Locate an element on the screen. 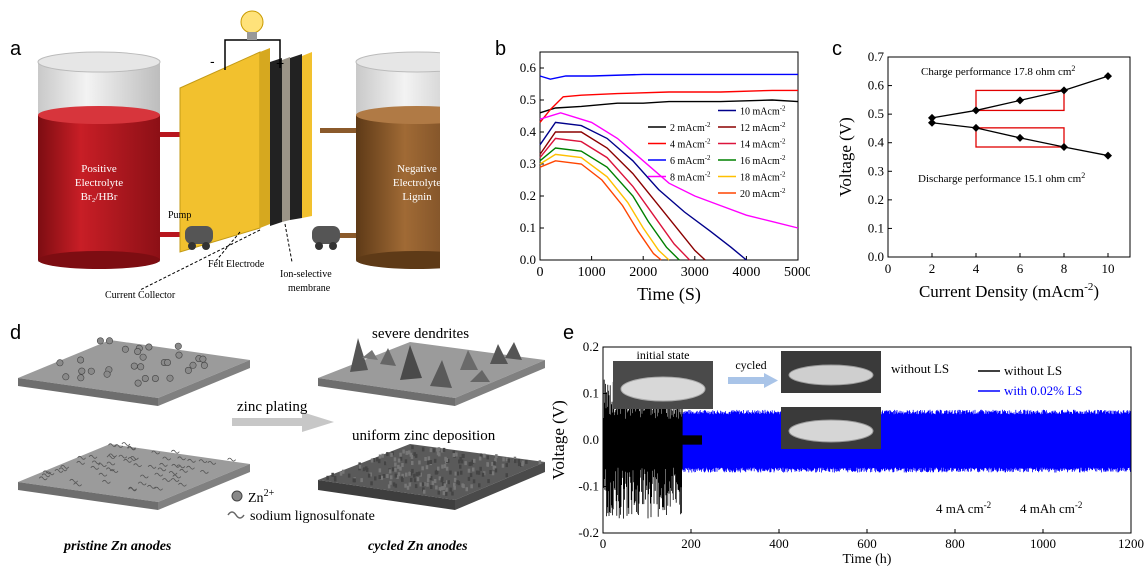 This screenshot has width=1148, height=571. chart-c-point is located at coordinates (1108, 76).